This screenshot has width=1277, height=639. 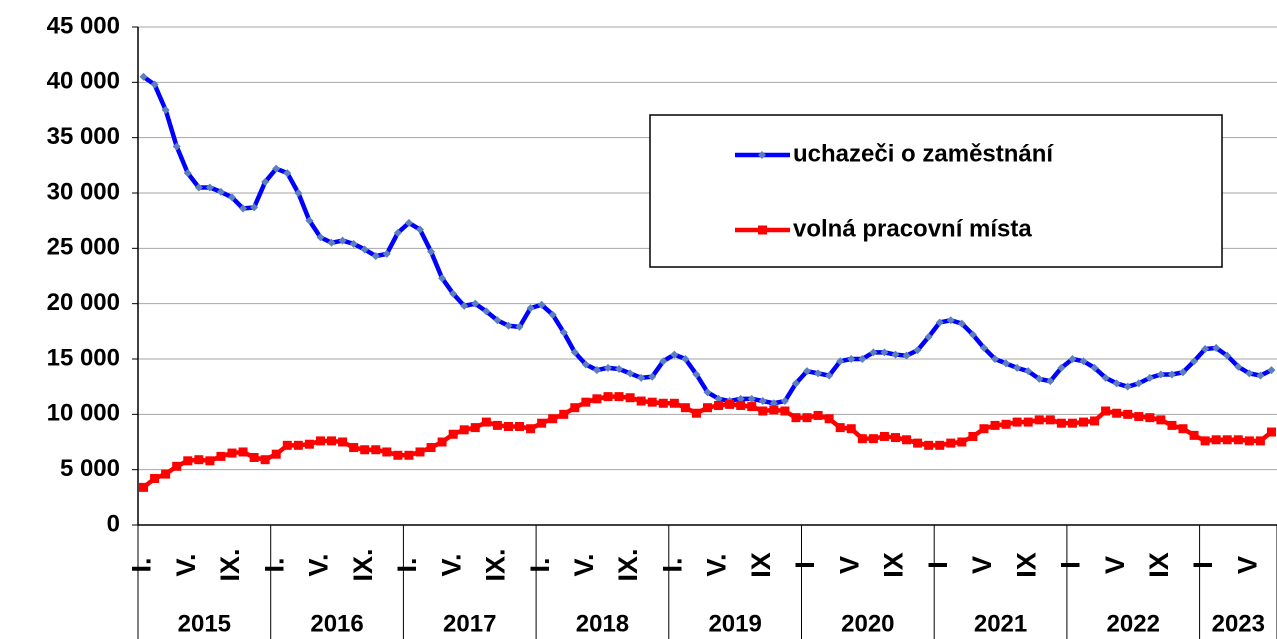 I want to click on month-label: I., so click(x=407, y=564).